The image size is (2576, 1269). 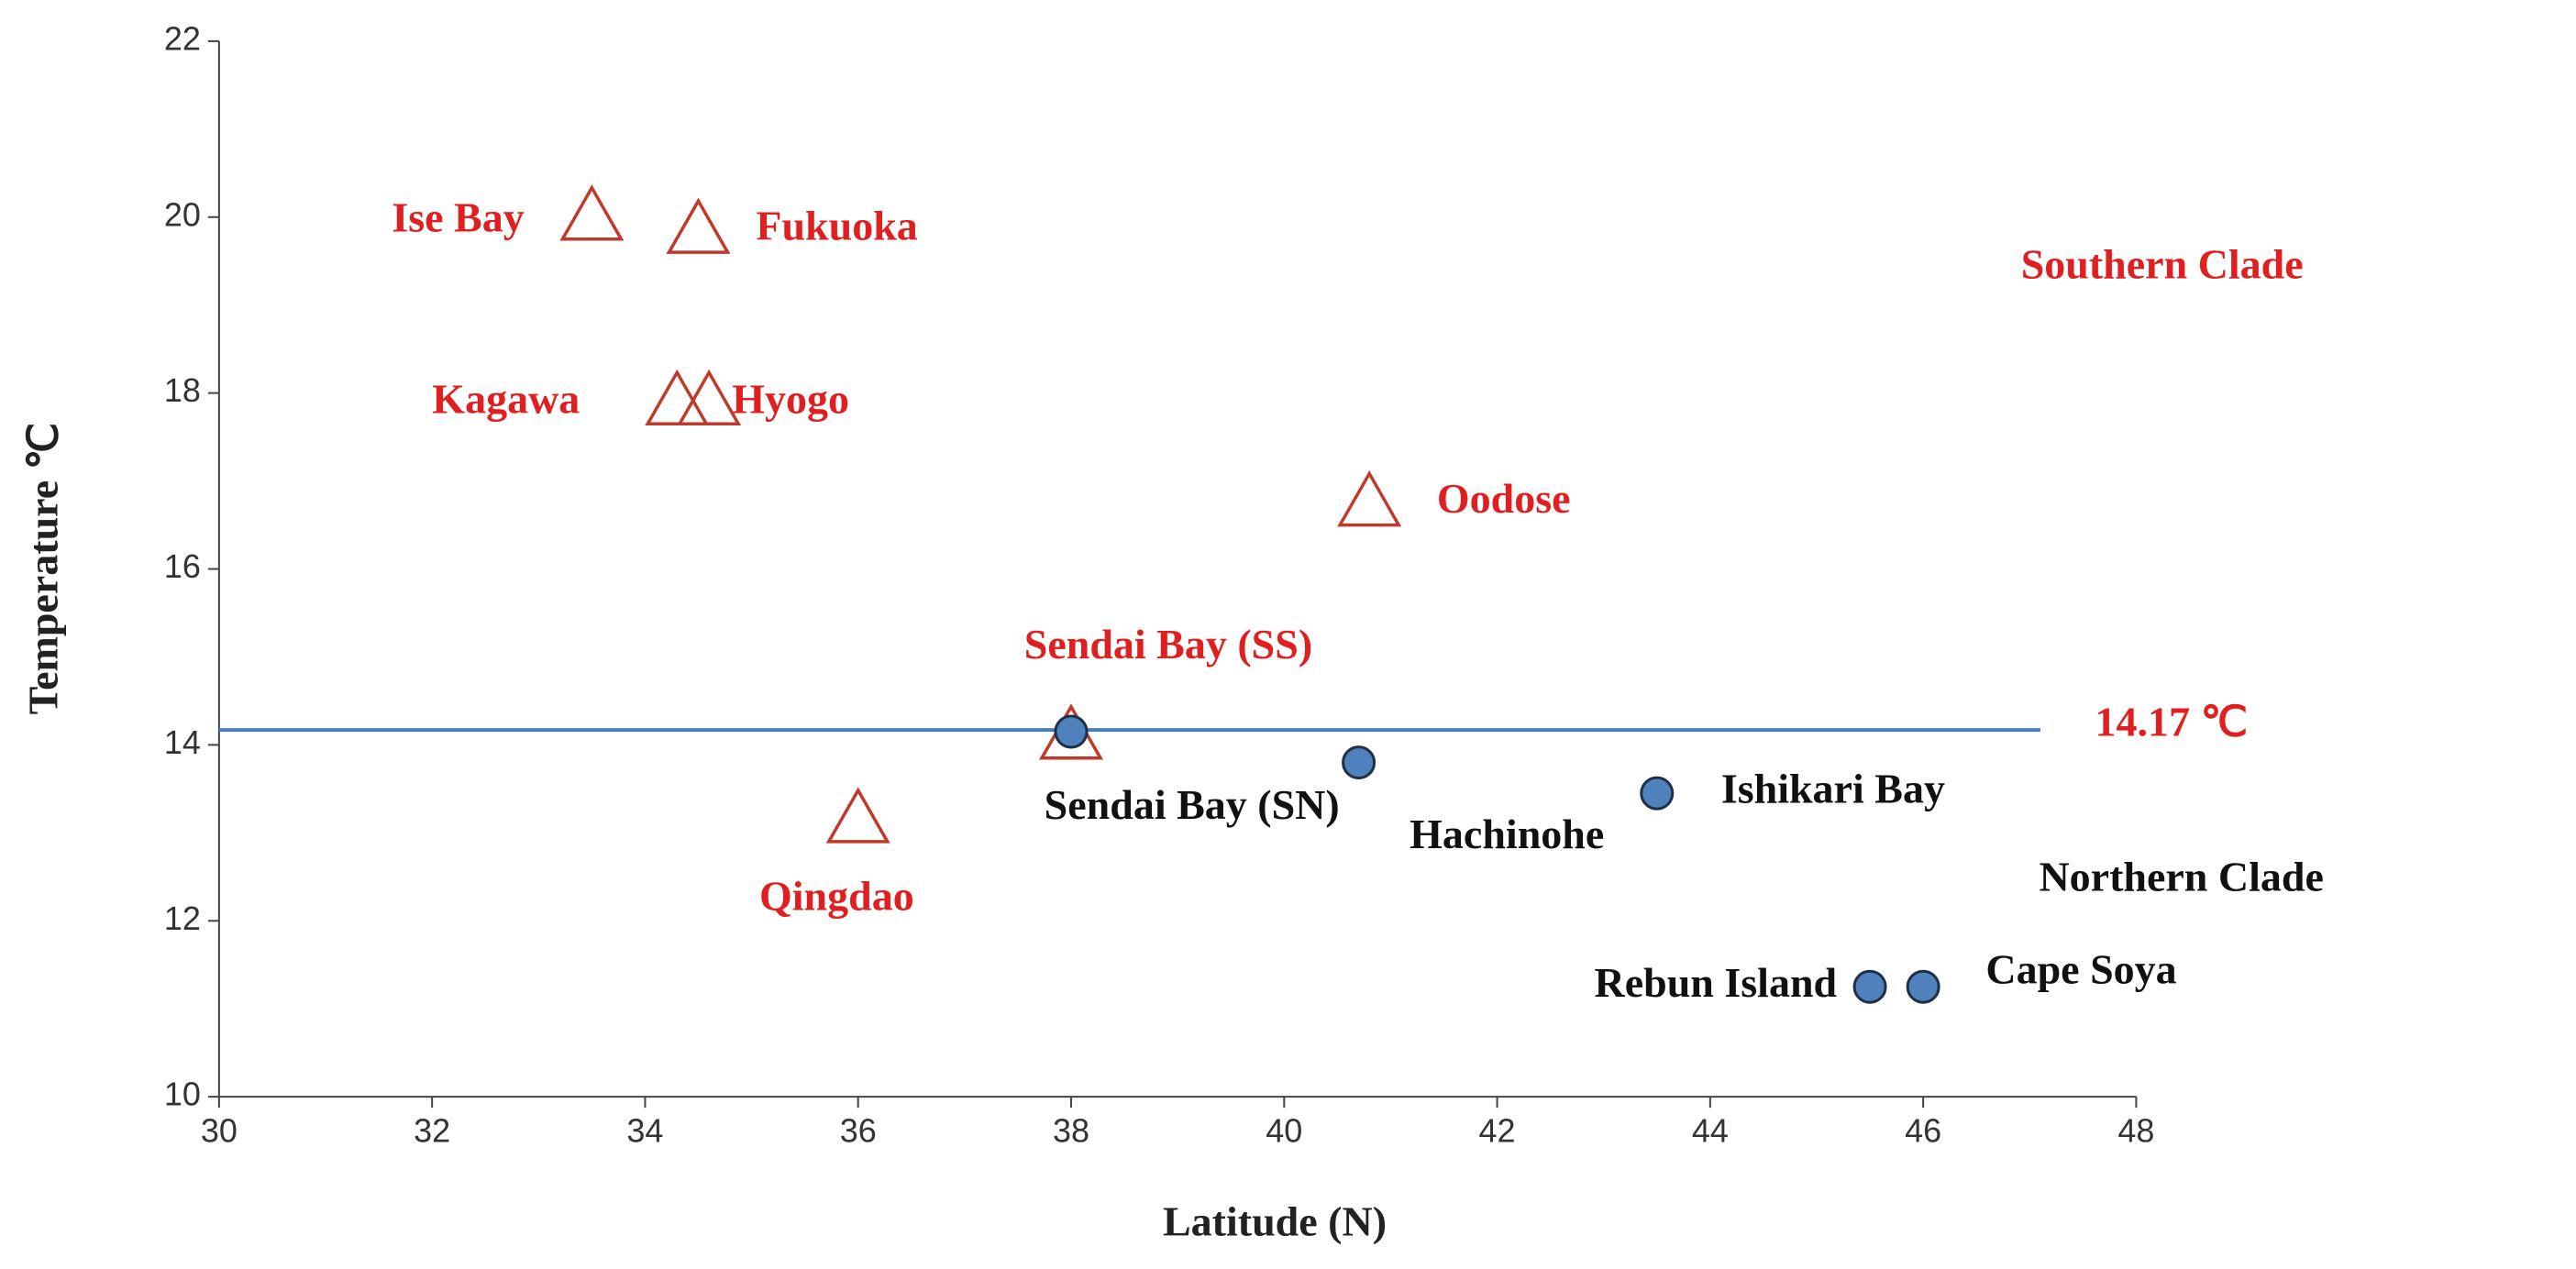 I want to click on x-tick-label: 32, so click(x=432, y=1131).